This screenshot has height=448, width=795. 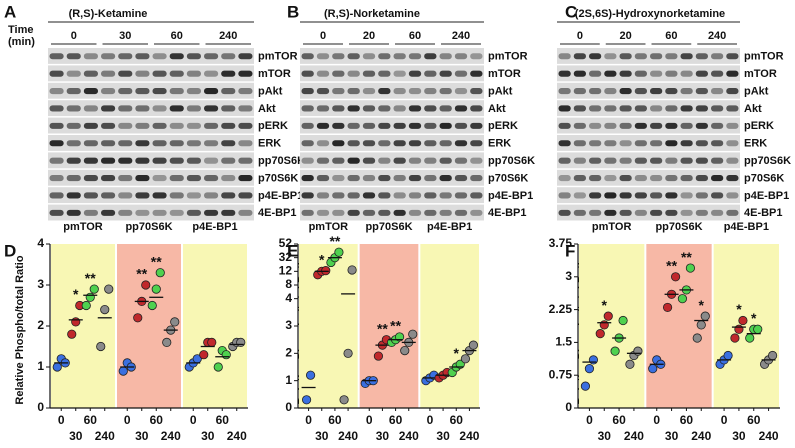 What do you see at coordinates (605, 436) in the screenshot?
I see `x-tick-label: 30` at bounding box center [605, 436].